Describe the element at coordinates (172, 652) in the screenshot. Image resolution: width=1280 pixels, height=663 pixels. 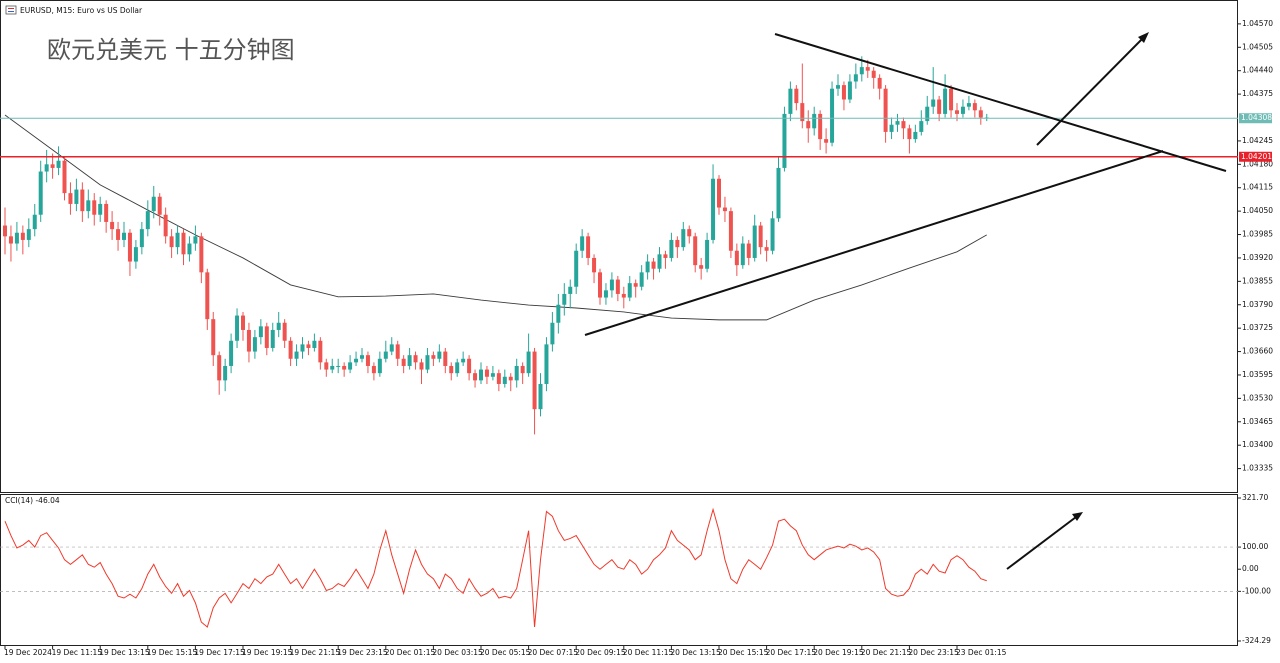
I see `x-tick-label: 19 Dec 15:15` at that location.